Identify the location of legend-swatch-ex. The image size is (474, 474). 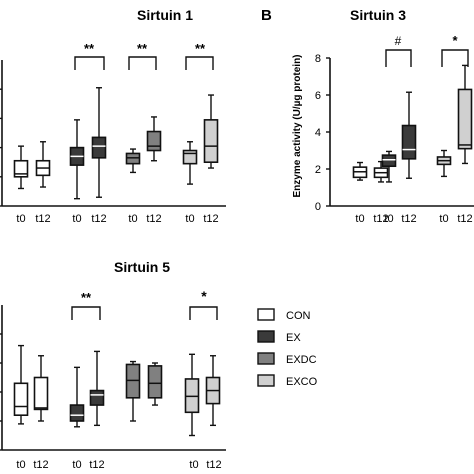
(266, 336).